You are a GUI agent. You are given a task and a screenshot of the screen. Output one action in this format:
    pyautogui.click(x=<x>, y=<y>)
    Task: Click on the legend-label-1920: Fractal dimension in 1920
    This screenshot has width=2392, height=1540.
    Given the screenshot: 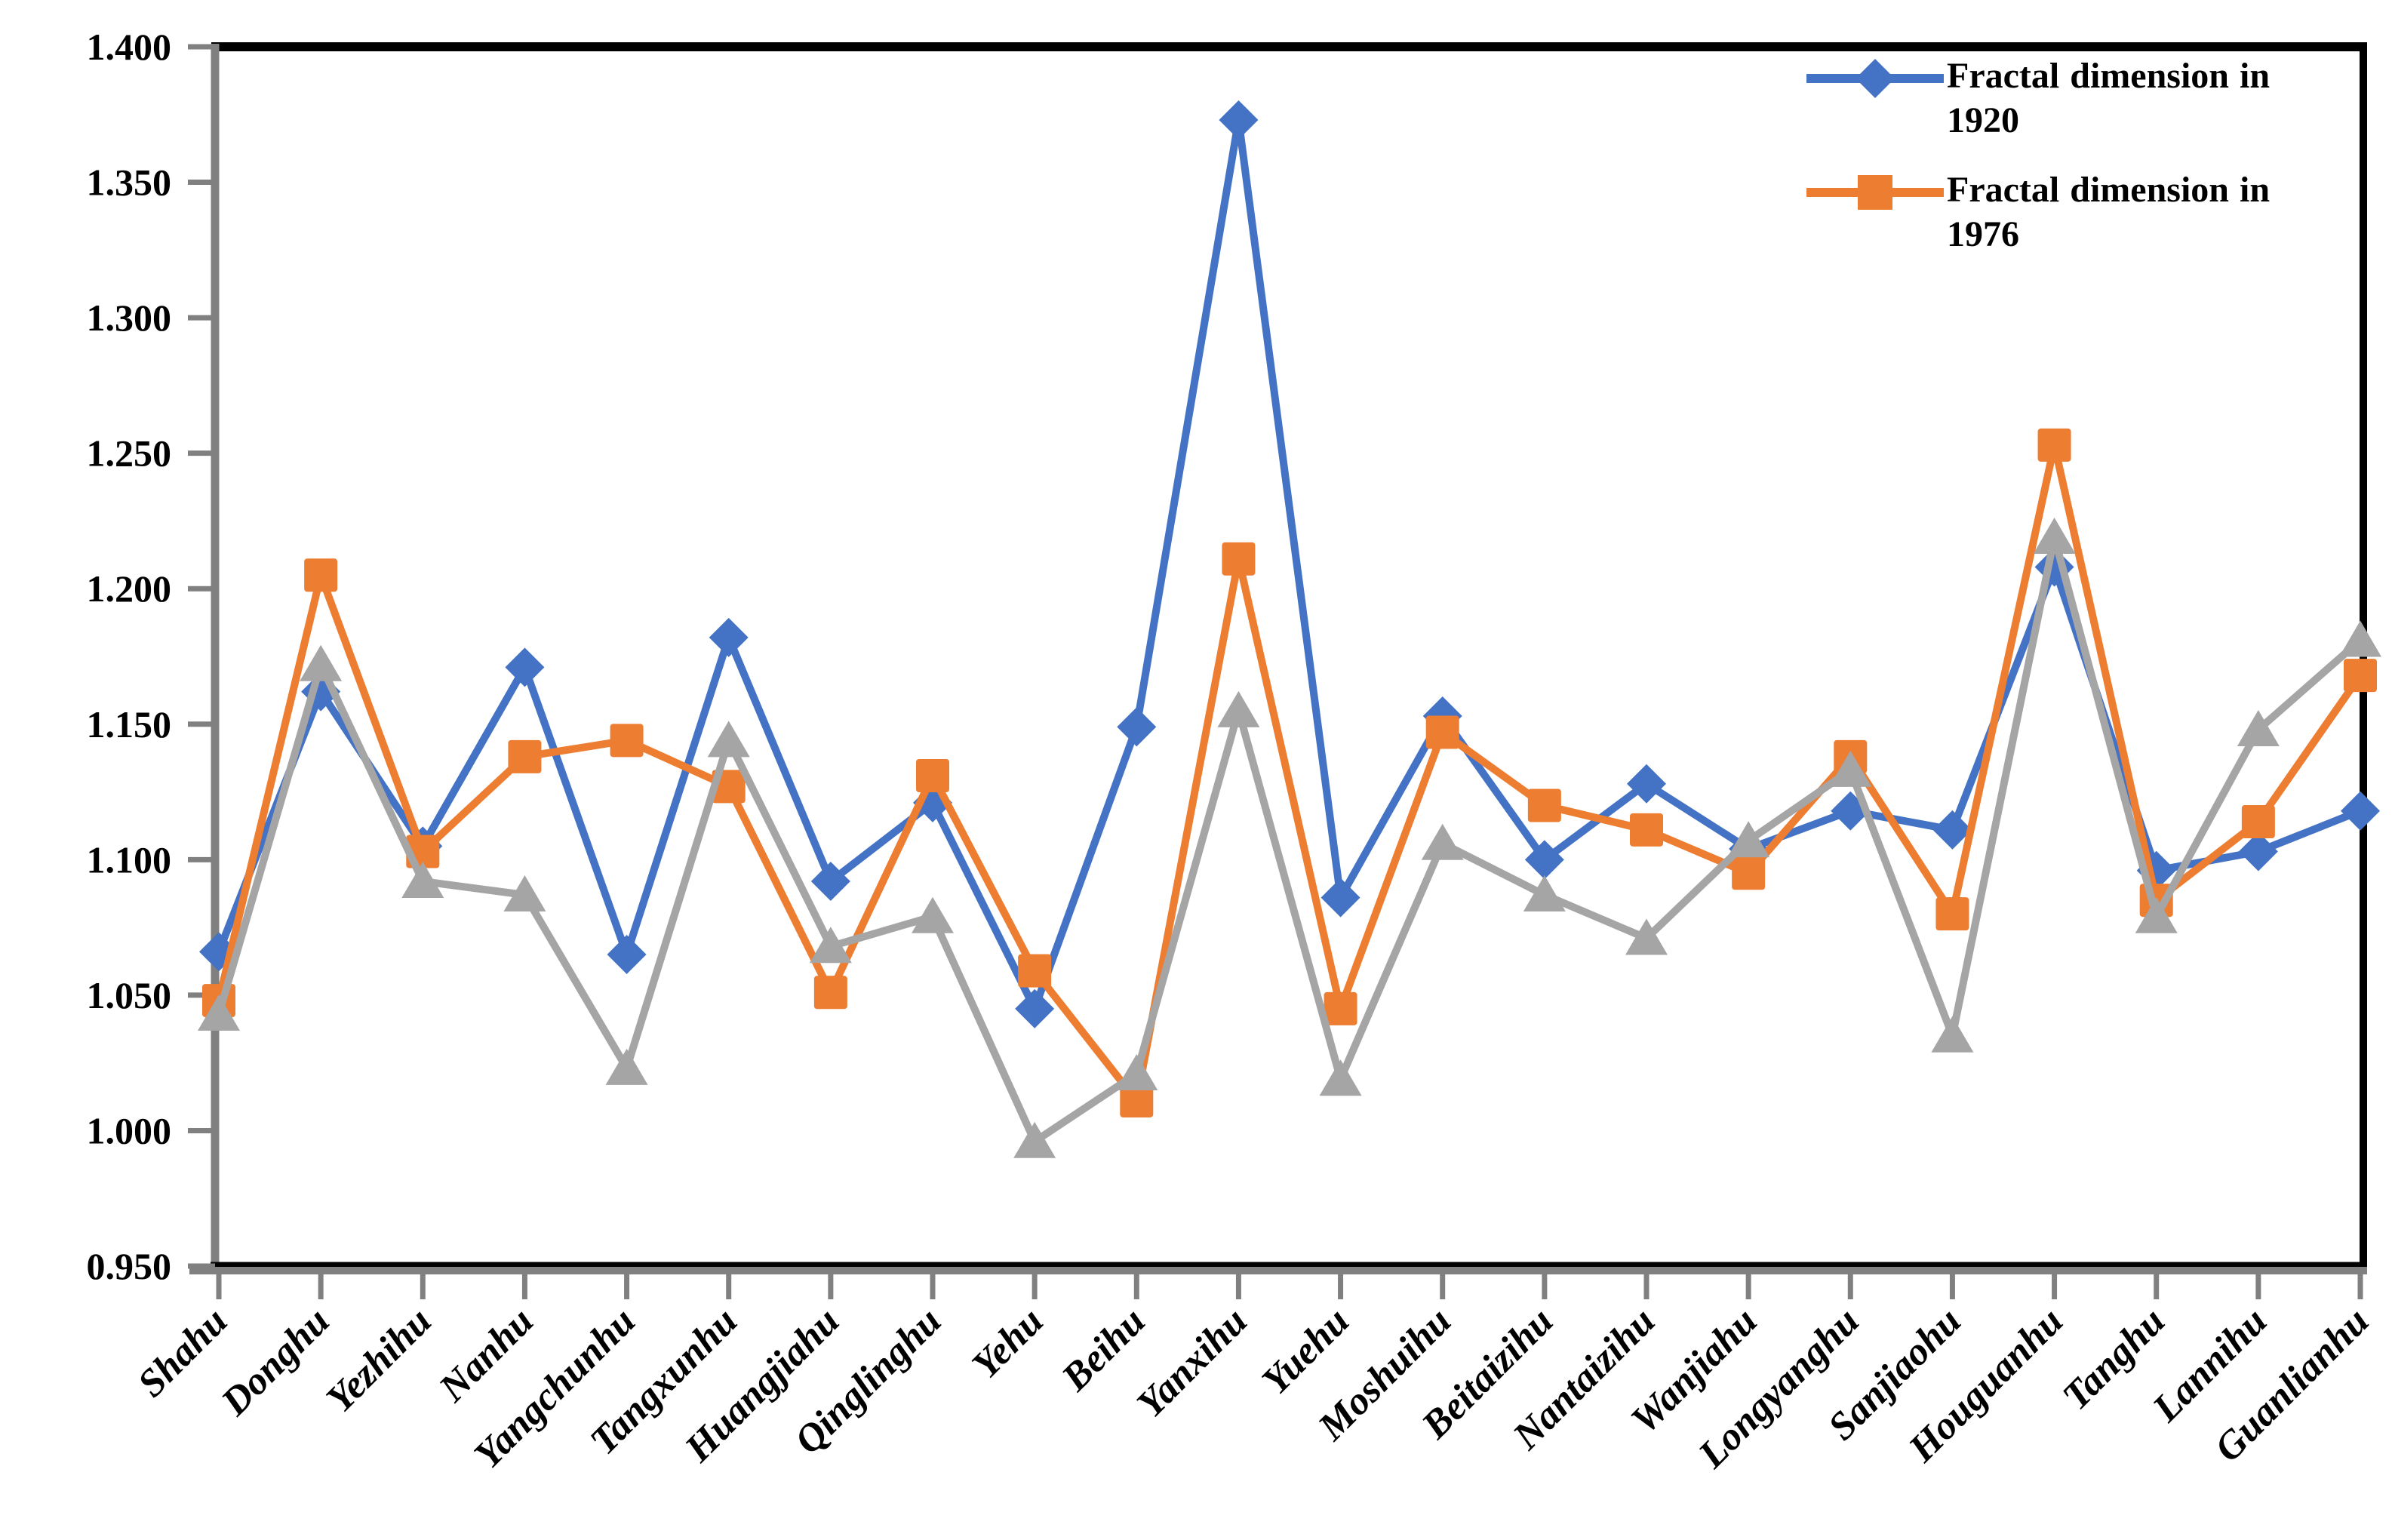 What is the action you would take?
    pyautogui.click(x=2109, y=98)
    